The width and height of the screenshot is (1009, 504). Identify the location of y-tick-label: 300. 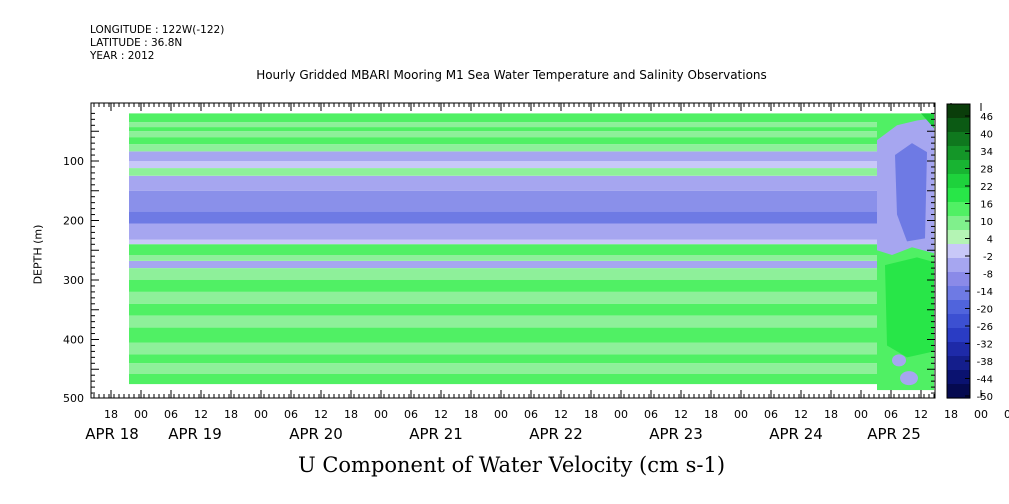
(73, 280).